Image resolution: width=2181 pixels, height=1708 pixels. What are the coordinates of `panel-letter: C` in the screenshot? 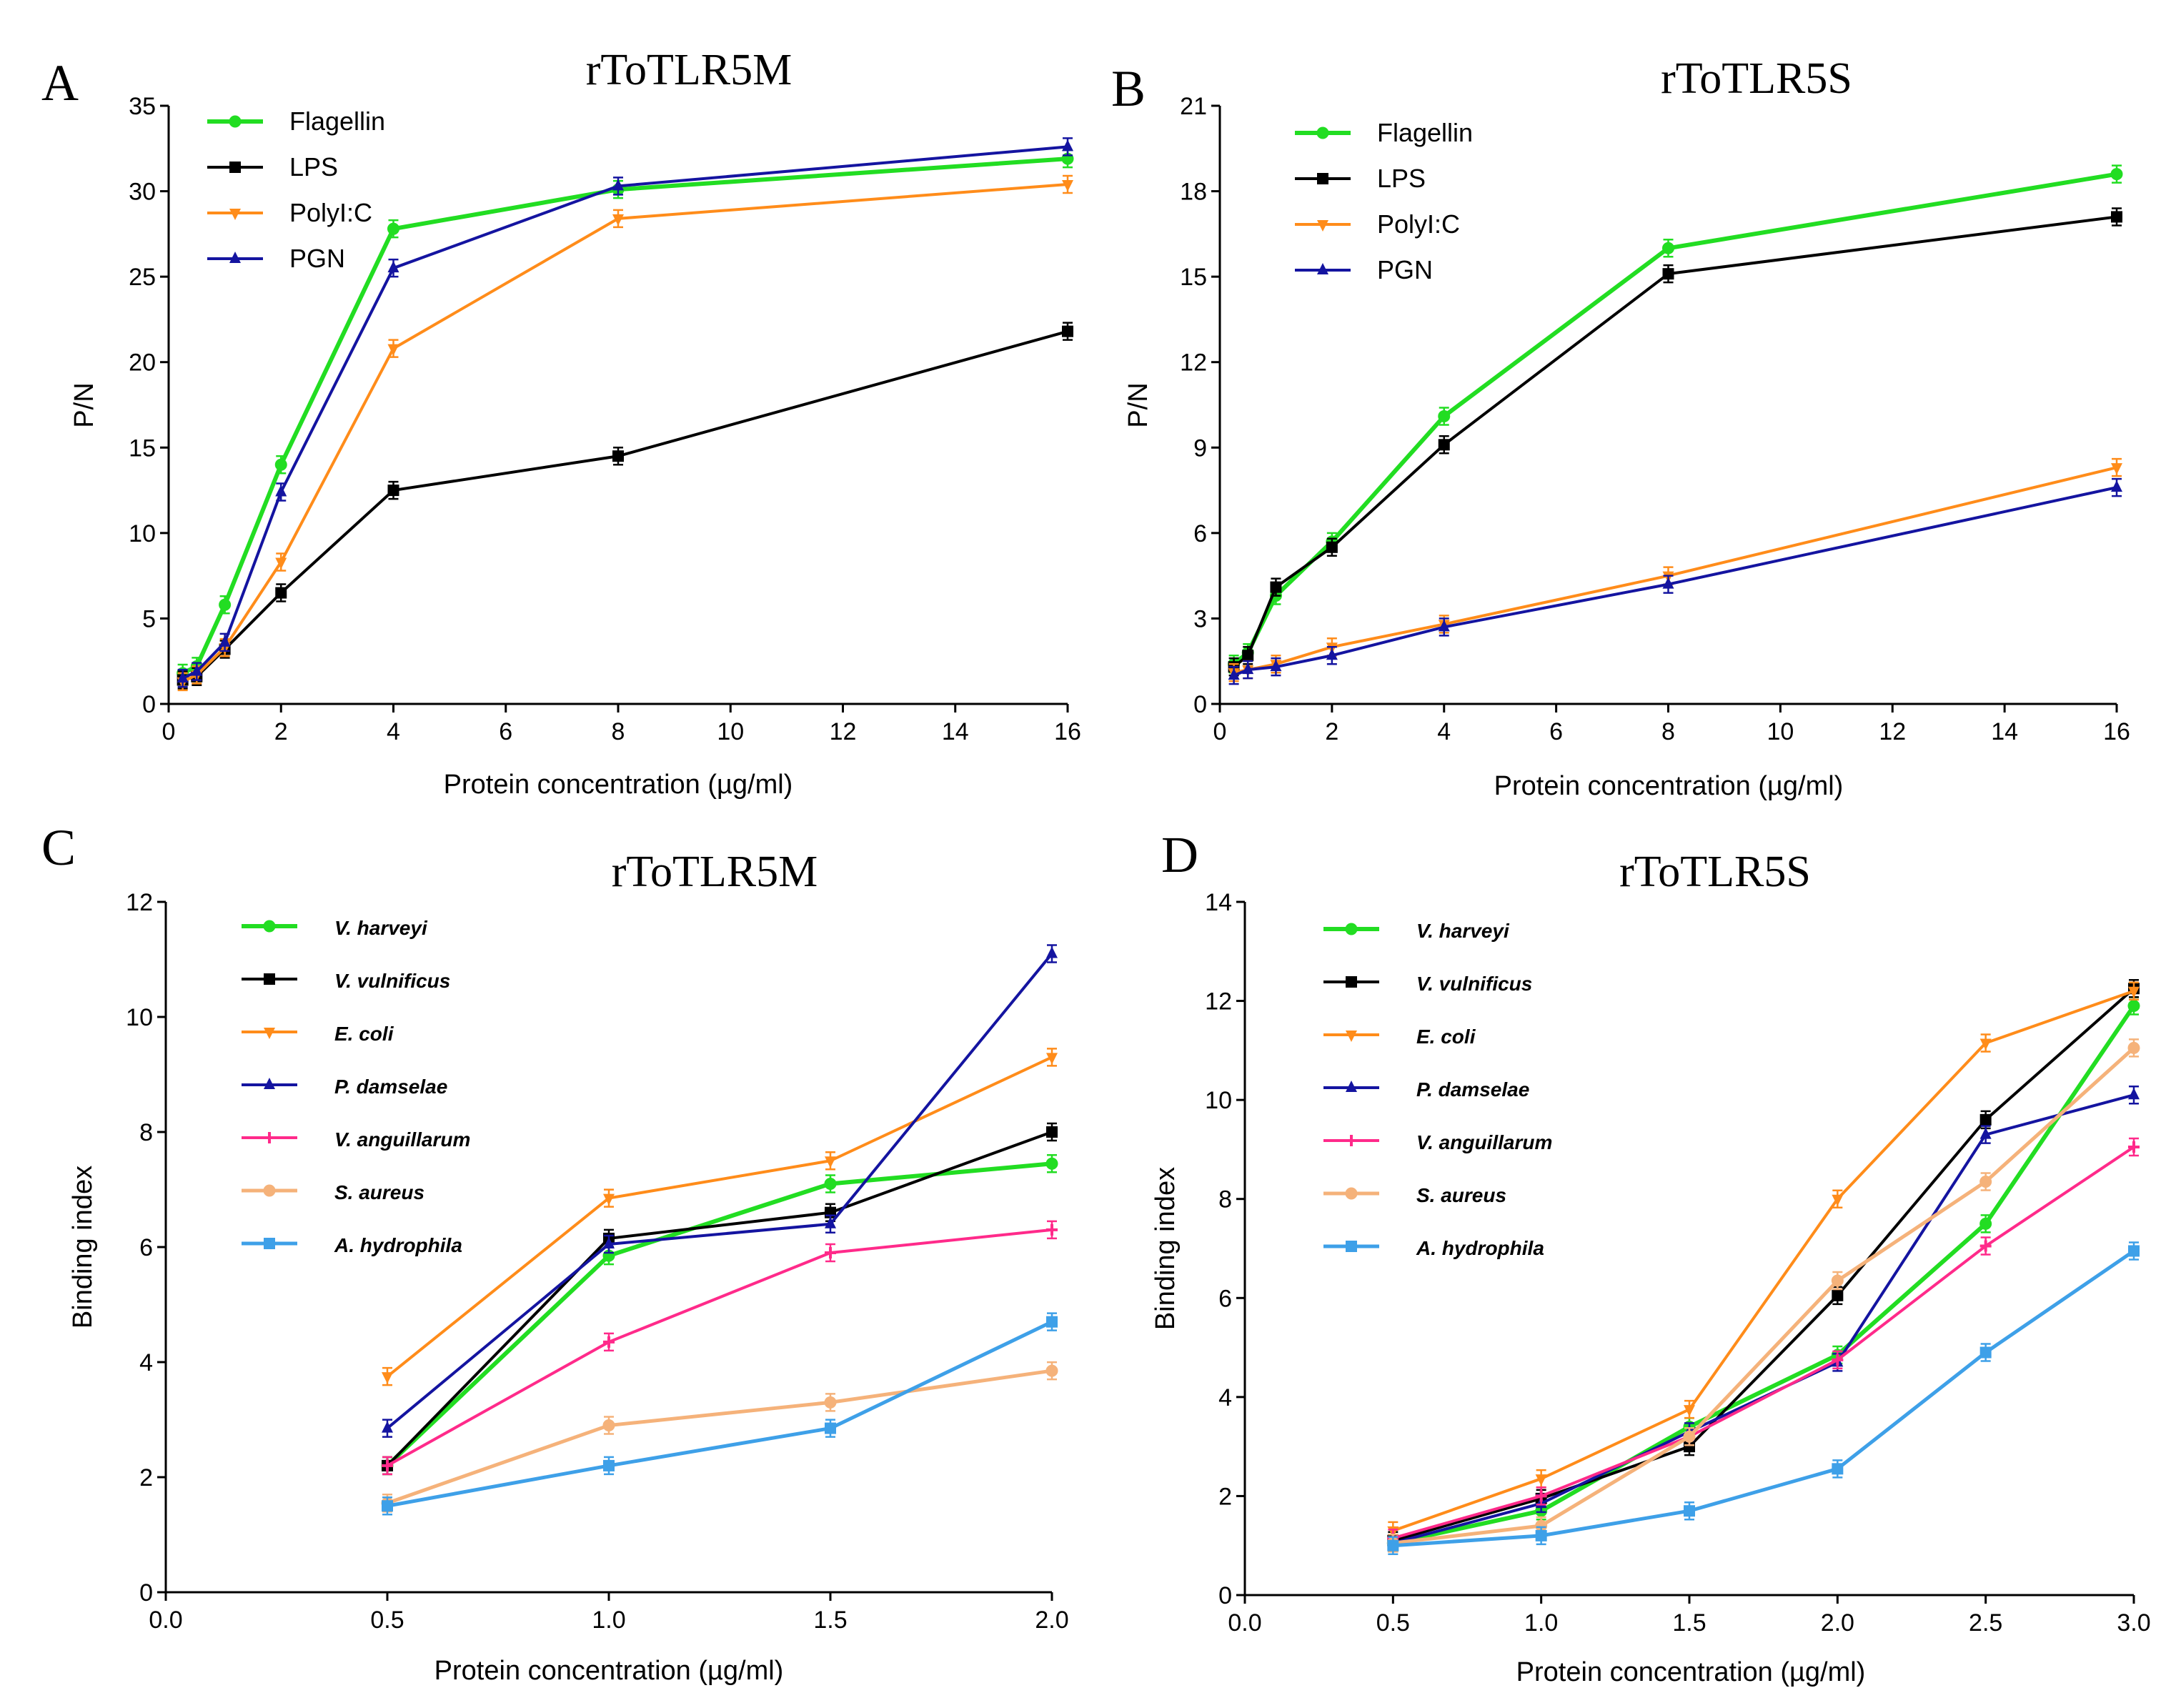 It's located at (58, 848).